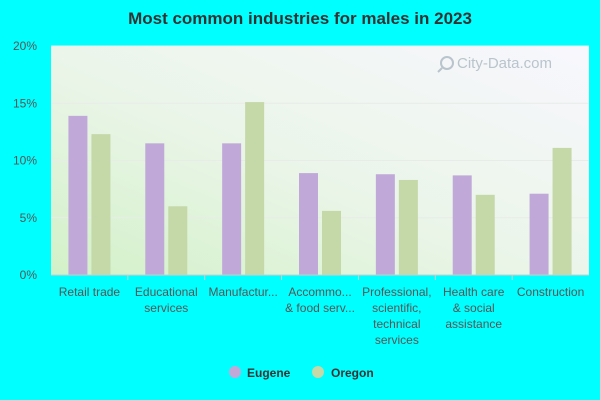 This screenshot has width=600, height=400. What do you see at coordinates (166, 300) in the screenshot?
I see `x-category-label: Educational services` at bounding box center [166, 300].